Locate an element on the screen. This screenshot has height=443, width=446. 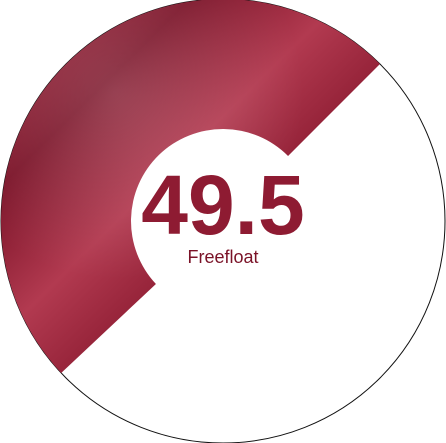
value-label: 49.5 is located at coordinates (223, 205).